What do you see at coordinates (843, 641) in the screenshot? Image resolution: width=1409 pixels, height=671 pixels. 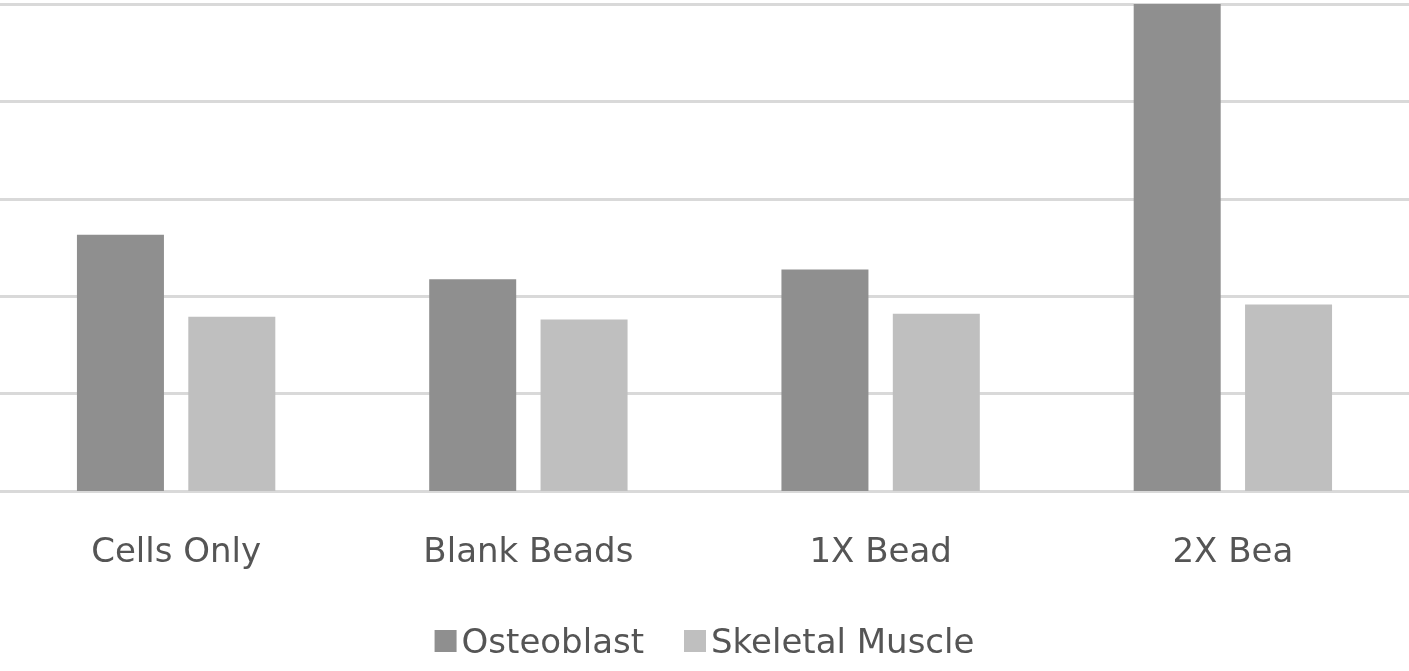 I see `legend-label: Skeletal Muscle` at bounding box center [843, 641].